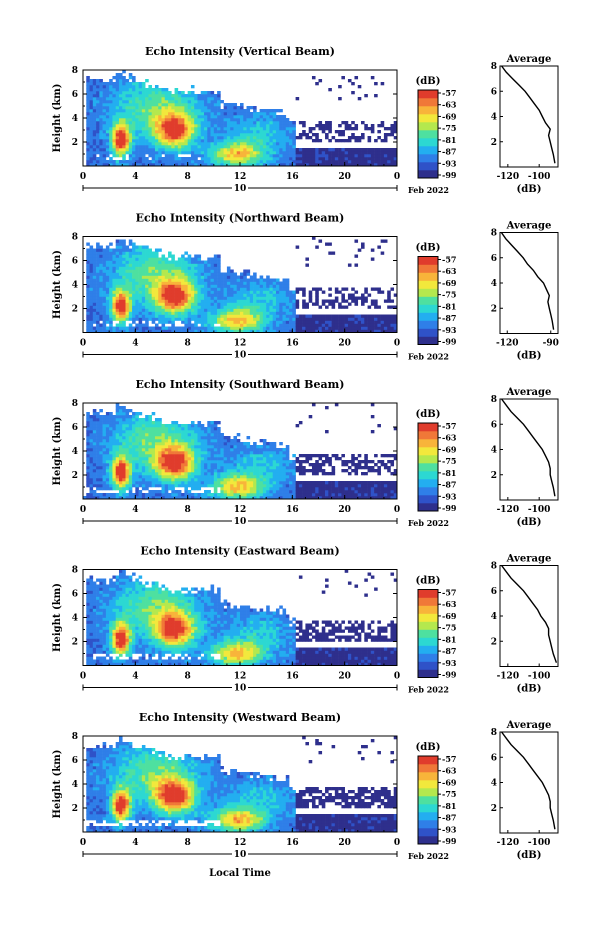 The image size is (614, 929). Describe the element at coordinates (507, 344) in the screenshot. I see `profile-x-tick-label: -120` at that location.